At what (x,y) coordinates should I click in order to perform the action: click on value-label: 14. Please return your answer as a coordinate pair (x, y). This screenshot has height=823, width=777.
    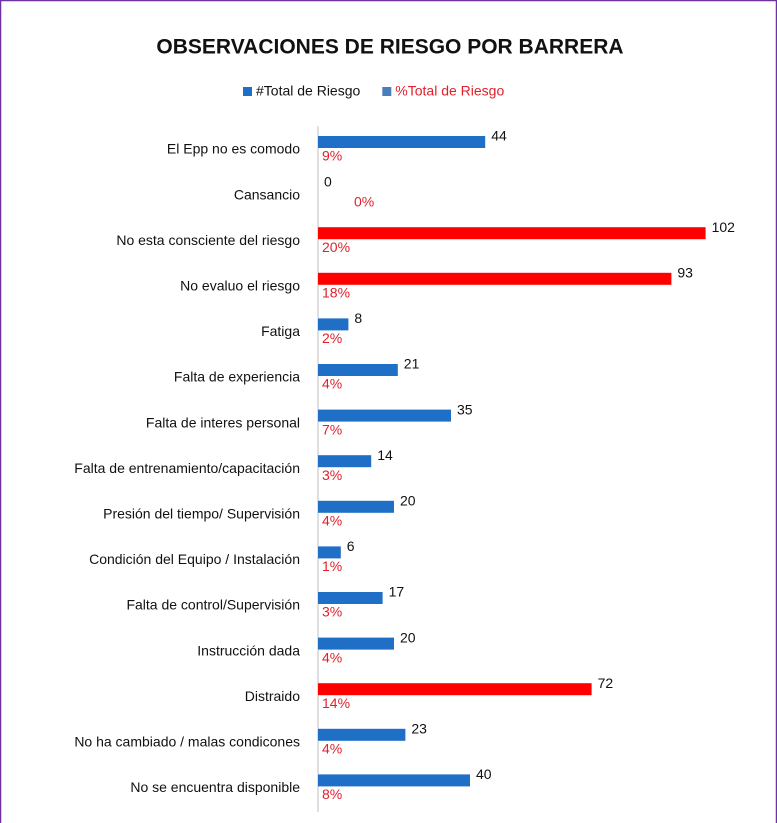
    Looking at the image, I should click on (385, 455).